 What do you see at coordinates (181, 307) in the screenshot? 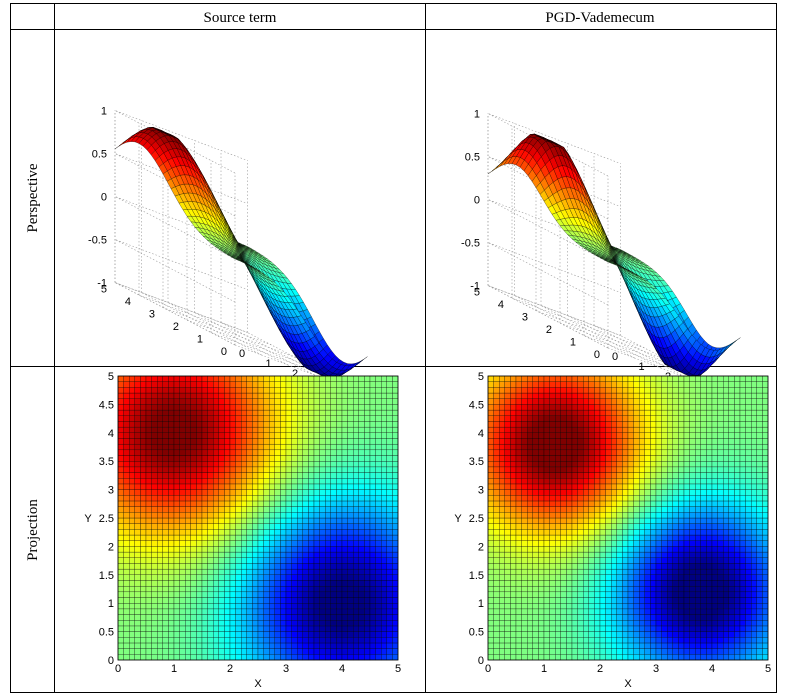
I see `gridline` at bounding box center [181, 307].